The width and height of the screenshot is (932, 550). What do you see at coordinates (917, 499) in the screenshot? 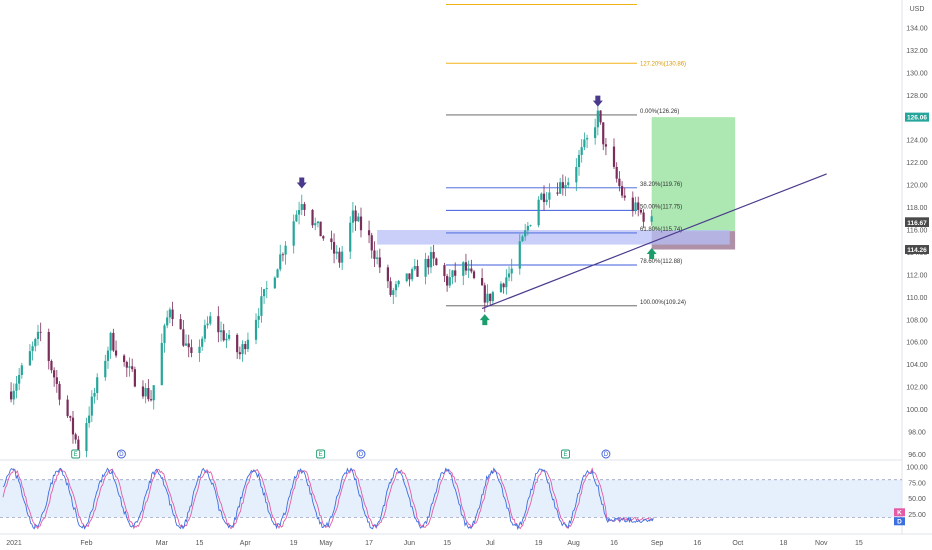
I see `oscillator-axis-tick: 50.00` at bounding box center [917, 499].